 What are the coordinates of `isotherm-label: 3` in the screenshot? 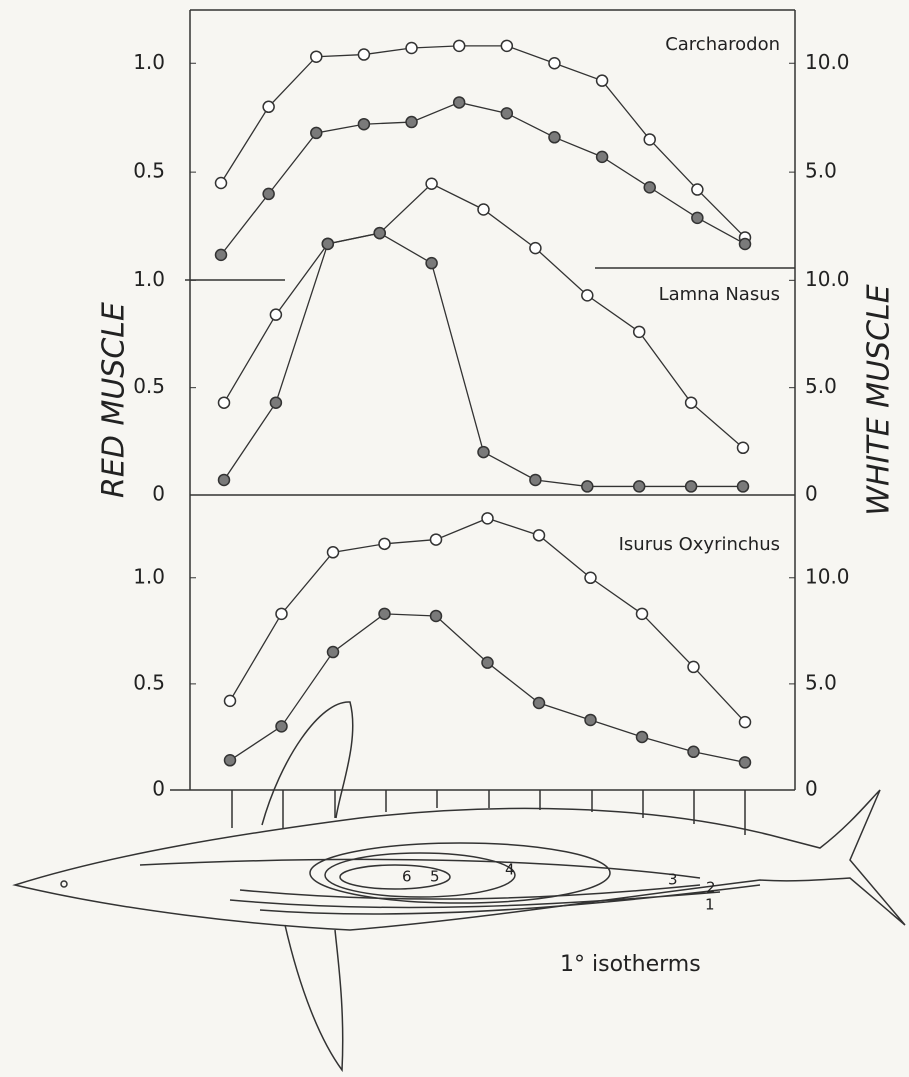 It's located at (673, 880).